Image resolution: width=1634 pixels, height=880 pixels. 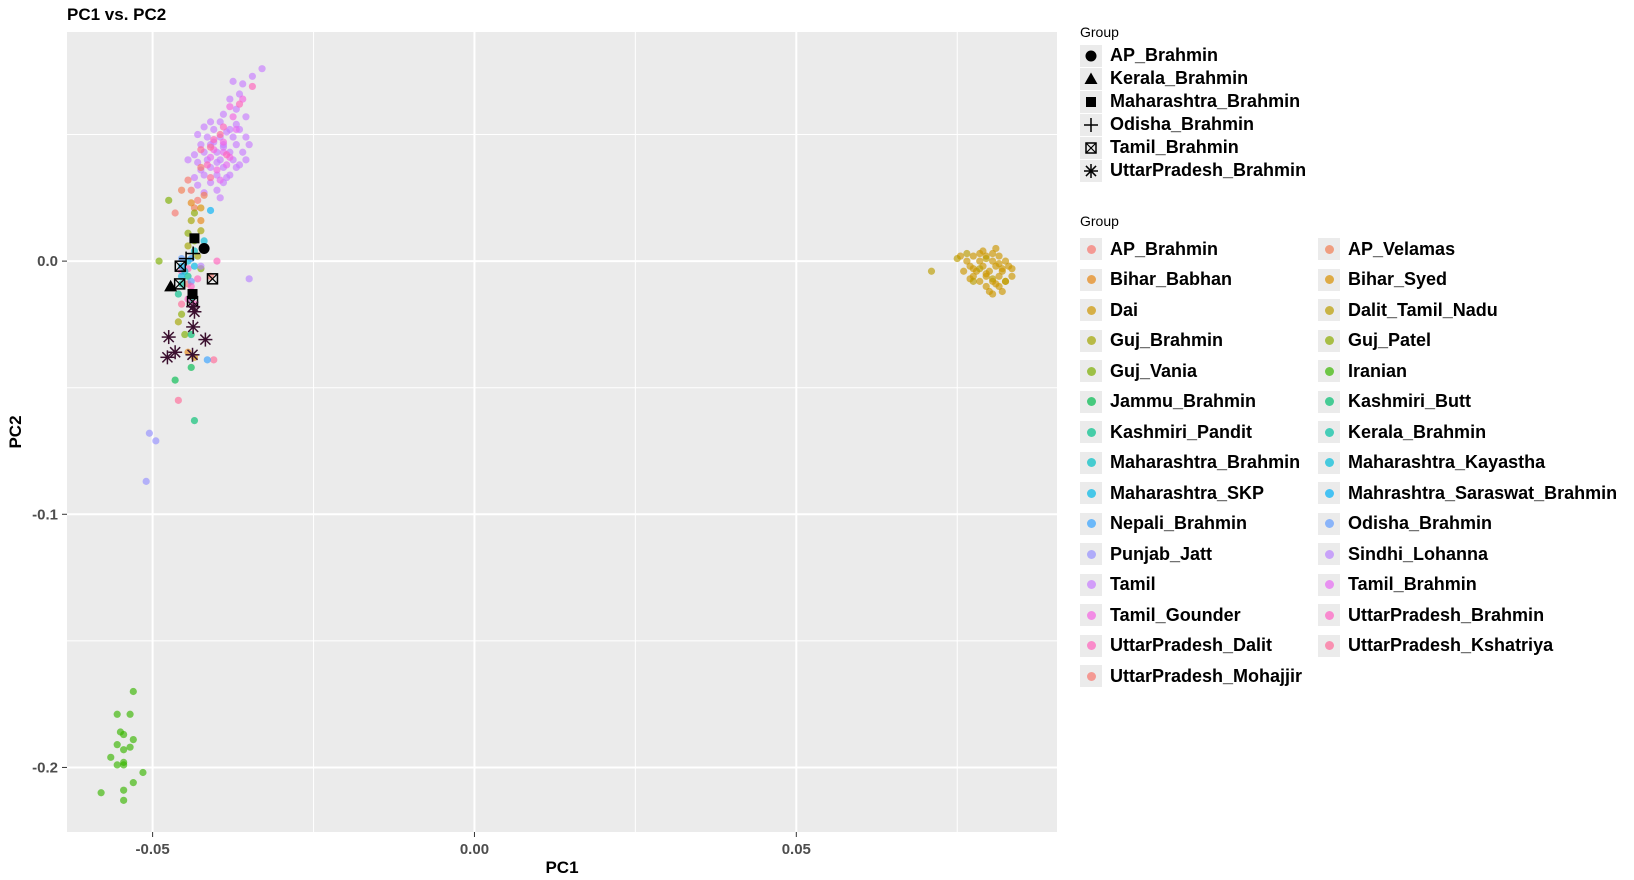 I want to click on color-legend-label: Kashmiri_Butt, so click(x=1410, y=401).